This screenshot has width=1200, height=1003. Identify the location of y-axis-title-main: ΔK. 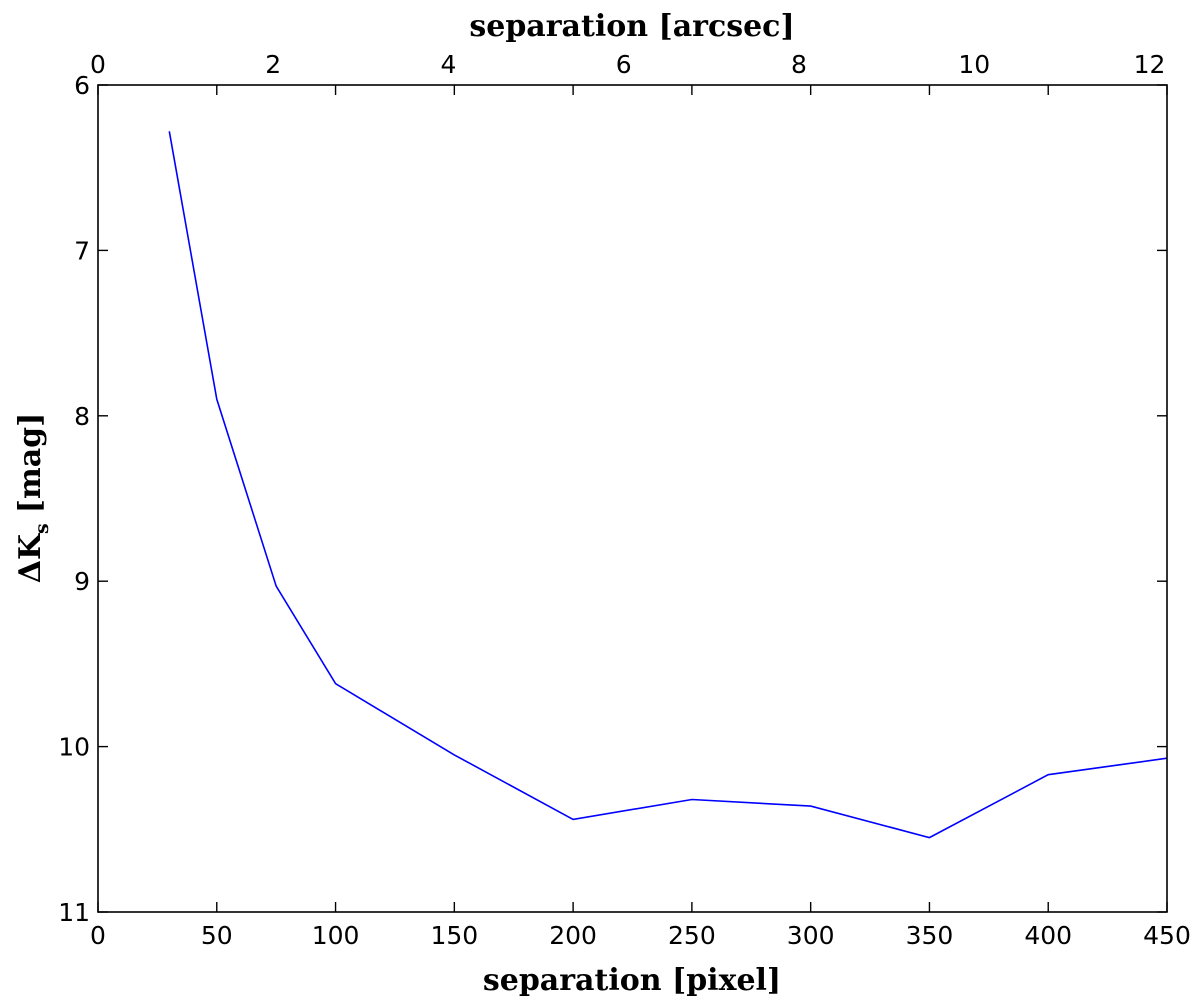
(30, 558).